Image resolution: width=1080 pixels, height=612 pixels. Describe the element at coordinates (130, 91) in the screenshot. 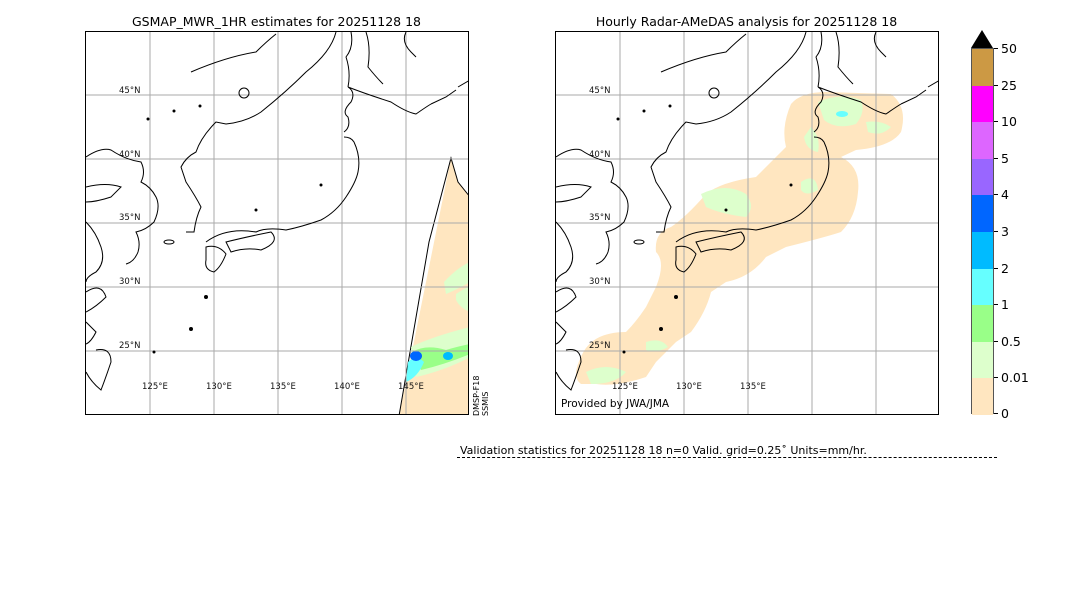

I see `left-lat-label-45: 45°N` at that location.